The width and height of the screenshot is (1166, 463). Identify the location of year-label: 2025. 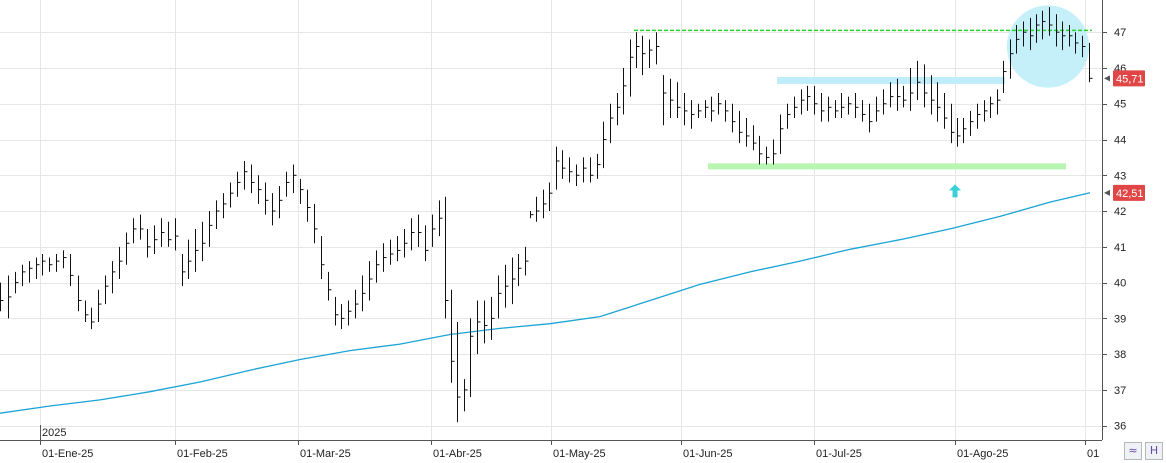
(54, 433).